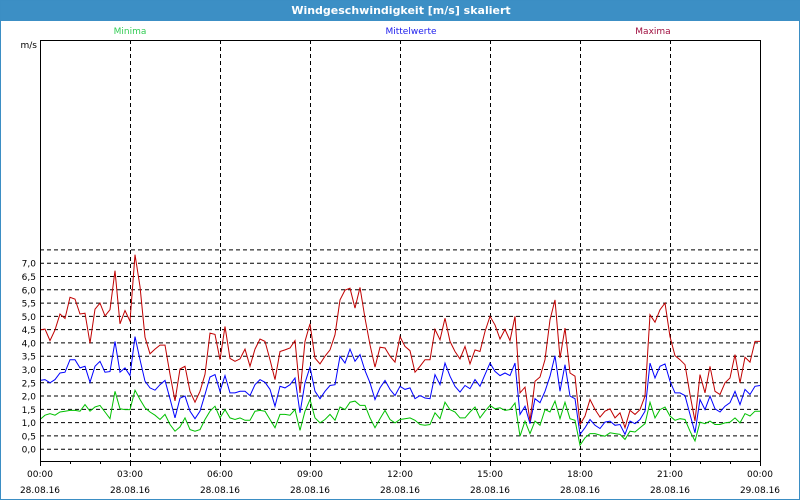 The width and height of the screenshot is (800, 500). I want to click on x-tick-time-label: 03:00, so click(130, 475).